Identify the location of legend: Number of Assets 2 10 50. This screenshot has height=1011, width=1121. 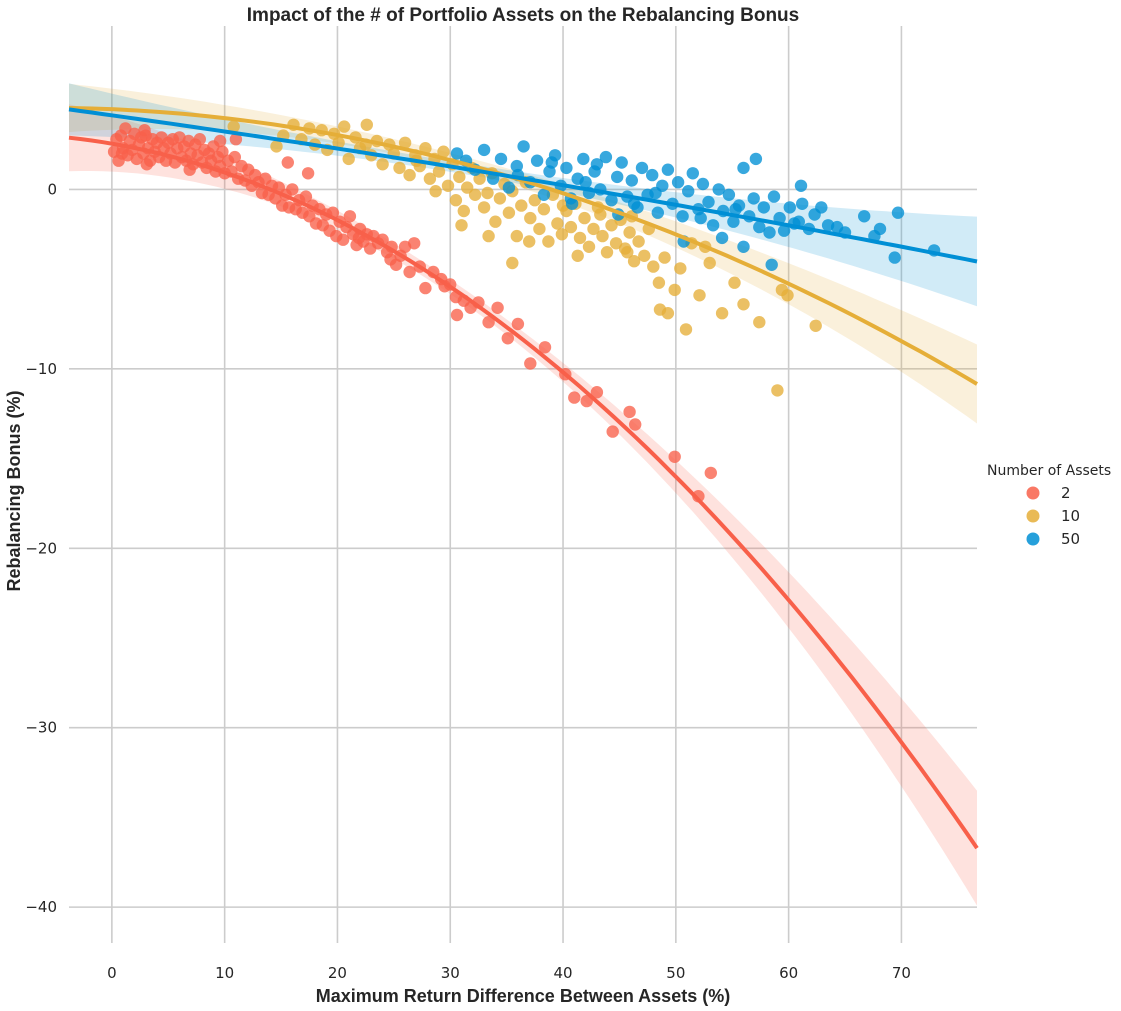
(1049, 505).